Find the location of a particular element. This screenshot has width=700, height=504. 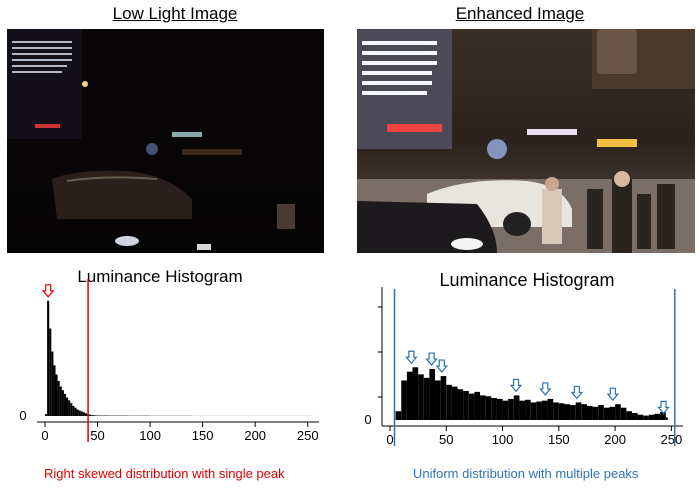

right-panel-title: Enhanced Image is located at coordinates (520, 13).